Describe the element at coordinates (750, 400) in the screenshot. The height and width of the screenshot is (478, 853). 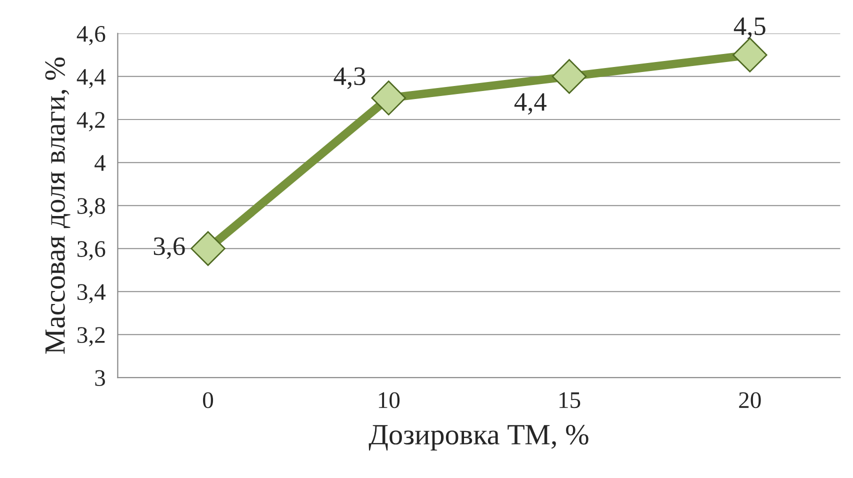
I see `x-tick-label: 20` at that location.